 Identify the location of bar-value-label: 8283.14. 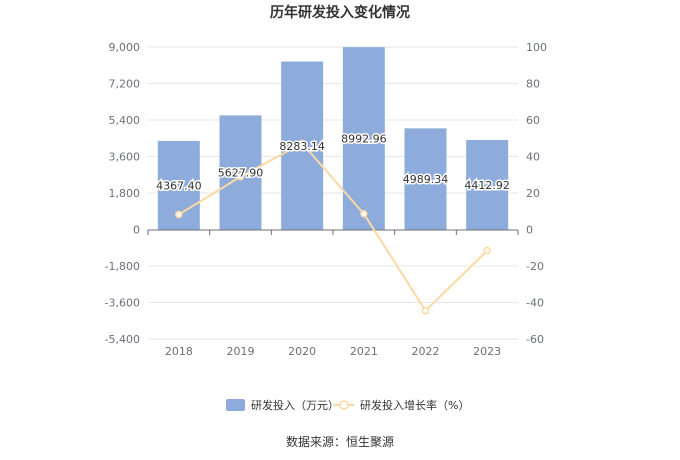
(302, 146).